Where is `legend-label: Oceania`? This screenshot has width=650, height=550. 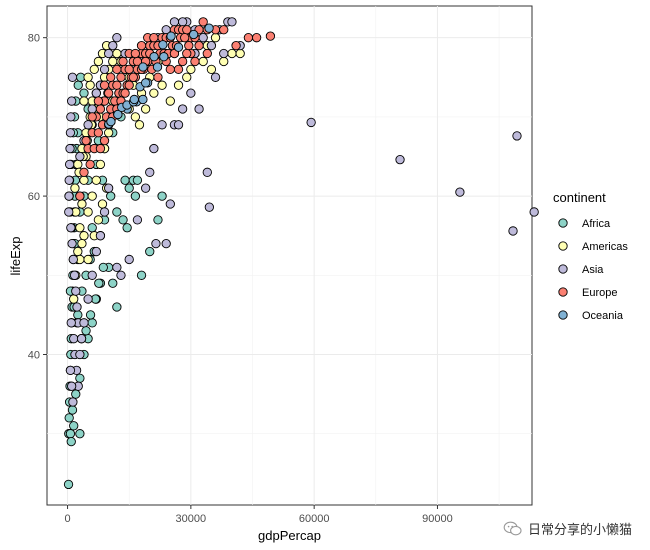
legend-label: Oceania is located at coordinates (603, 316).